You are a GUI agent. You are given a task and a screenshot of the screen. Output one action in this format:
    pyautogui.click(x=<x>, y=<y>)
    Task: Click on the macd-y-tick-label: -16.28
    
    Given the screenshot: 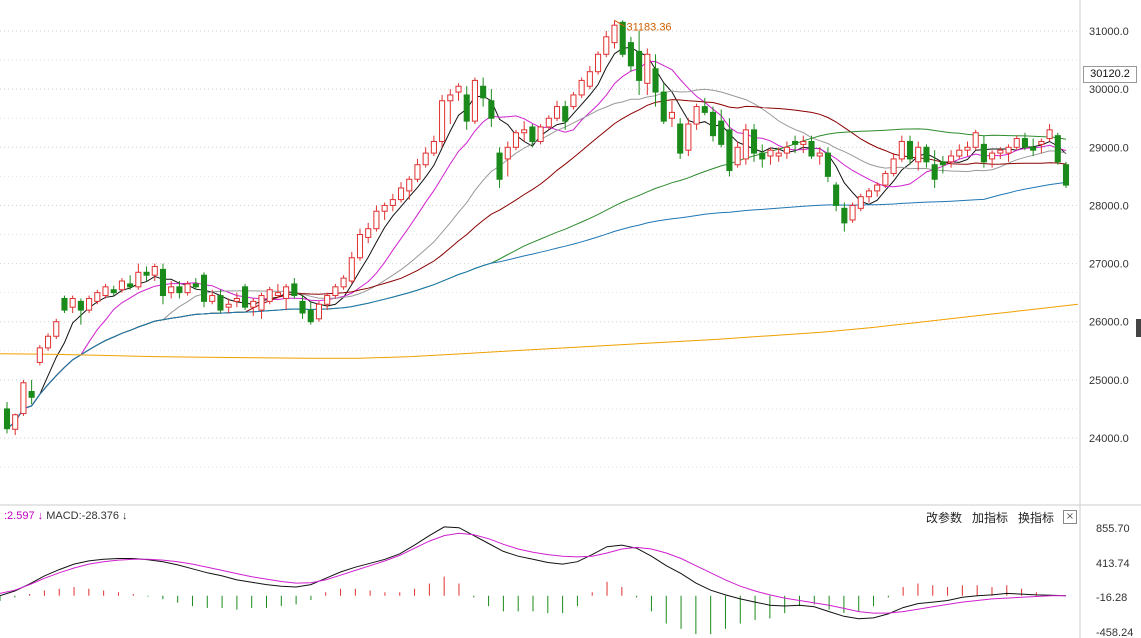 What is the action you would take?
    pyautogui.click(x=1111, y=598)
    